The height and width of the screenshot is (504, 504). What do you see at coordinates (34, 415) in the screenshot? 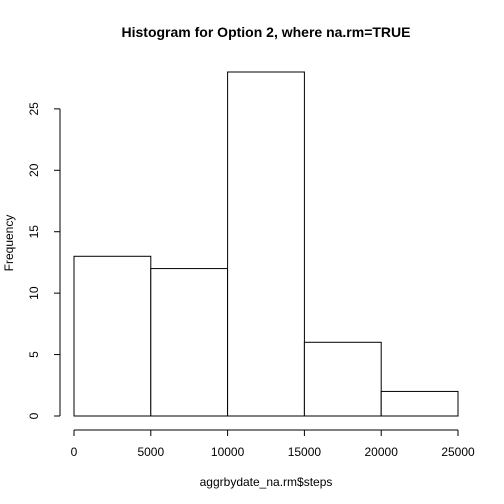
I see `y-tick-label-0: 0` at bounding box center [34, 415].